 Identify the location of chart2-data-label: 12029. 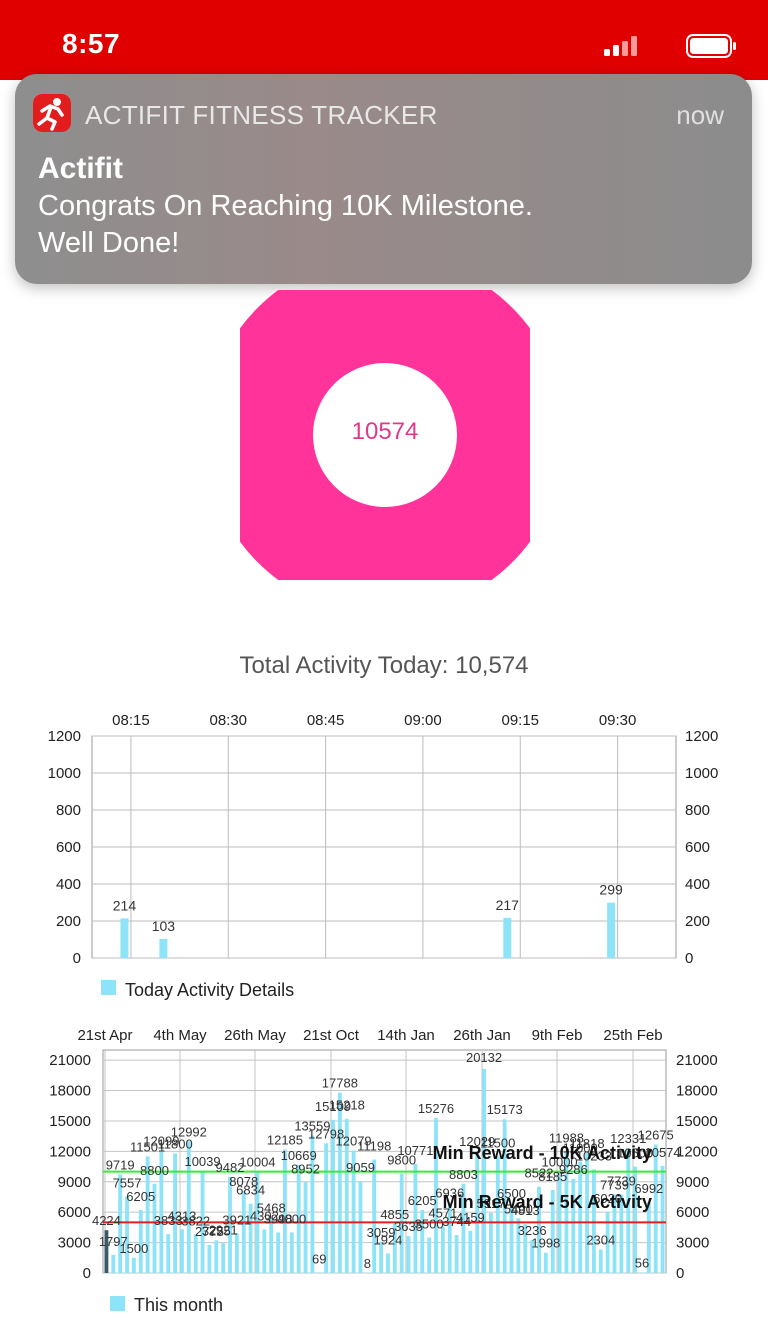
(477, 1141).